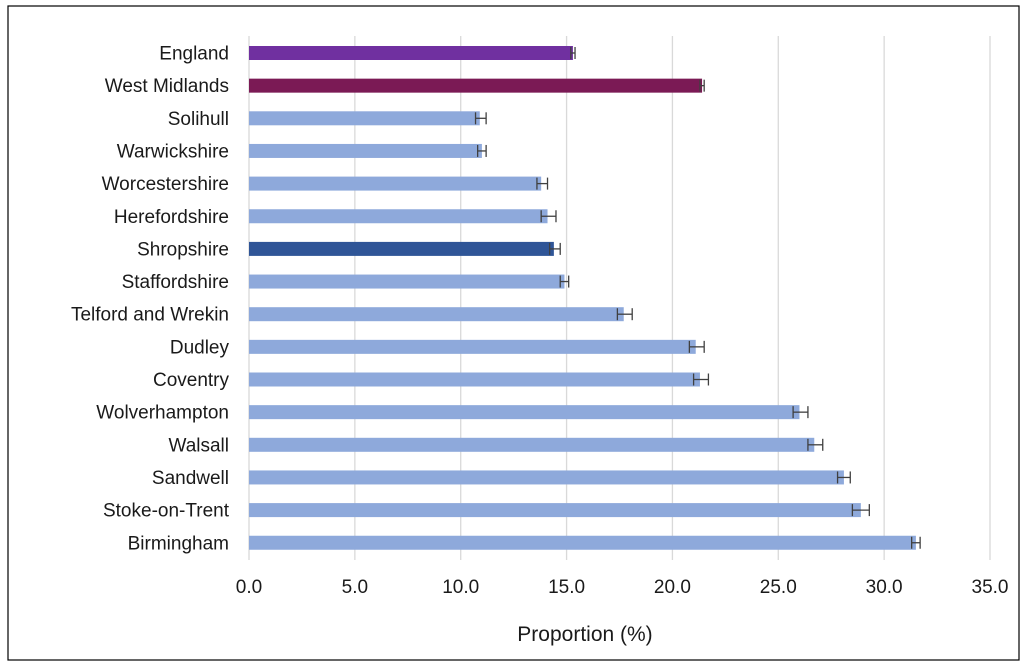 The image size is (1029, 671). What do you see at coordinates (167, 86) in the screenshot?
I see `category-label: West Midlands` at bounding box center [167, 86].